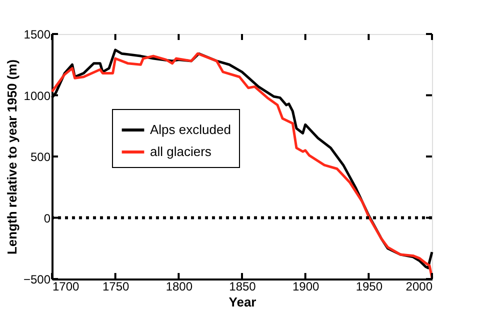 The height and width of the screenshot is (332, 490). I want to click on x-axis-title: Year, so click(242, 302).